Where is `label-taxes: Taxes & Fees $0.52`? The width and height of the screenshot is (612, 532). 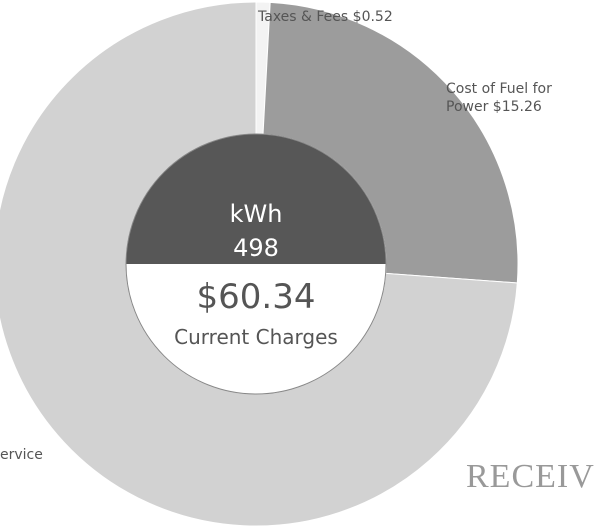
label-taxes: Taxes & Fees $0.52 is located at coordinates (325, 17).